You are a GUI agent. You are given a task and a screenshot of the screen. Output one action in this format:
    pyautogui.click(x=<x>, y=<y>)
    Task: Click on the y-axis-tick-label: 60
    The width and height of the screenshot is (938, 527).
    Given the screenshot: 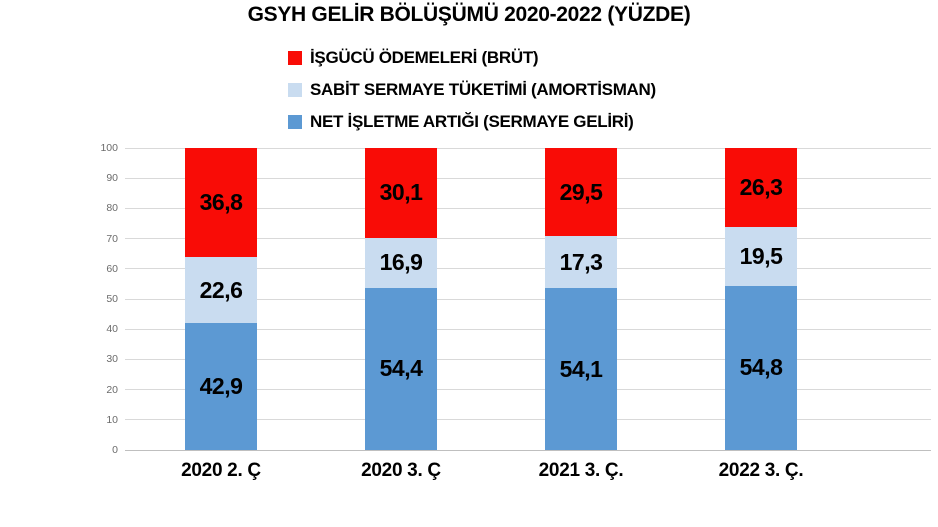 What is the action you would take?
    pyautogui.click(x=112, y=268)
    